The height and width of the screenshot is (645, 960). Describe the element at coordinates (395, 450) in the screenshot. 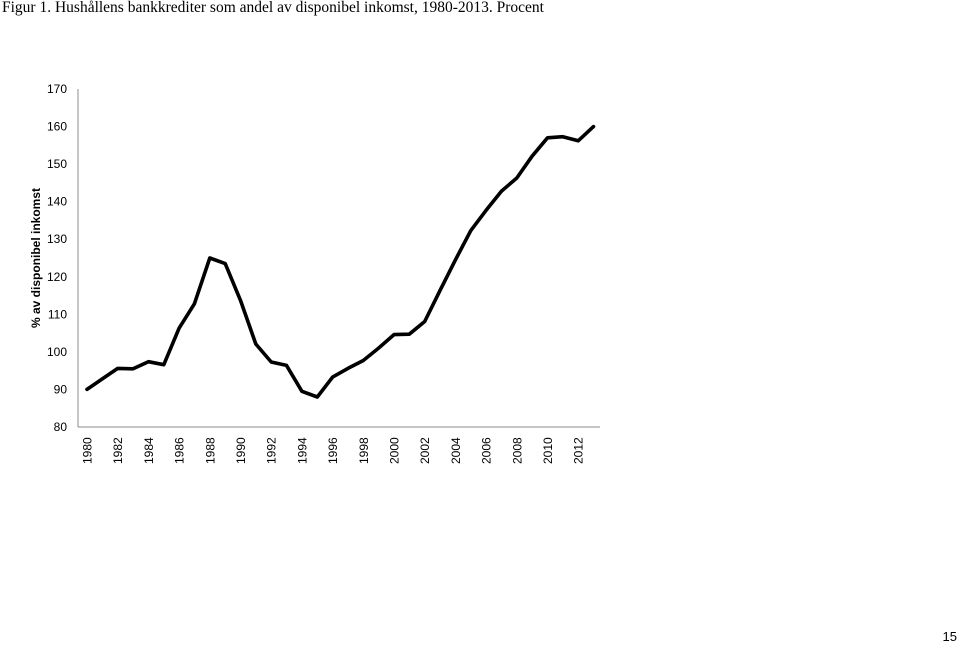

I see `x-tick-label: 2000` at that location.